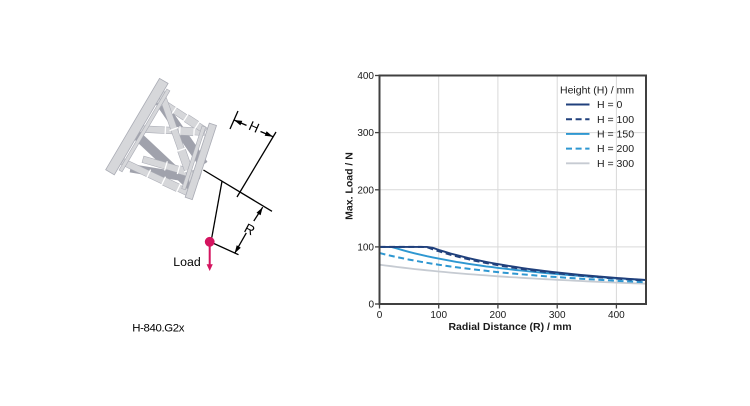 Image resolution: width=750 pixels, height=406 pixels. What do you see at coordinates (187, 262) in the screenshot?
I see `svg-text: Load` at bounding box center [187, 262].